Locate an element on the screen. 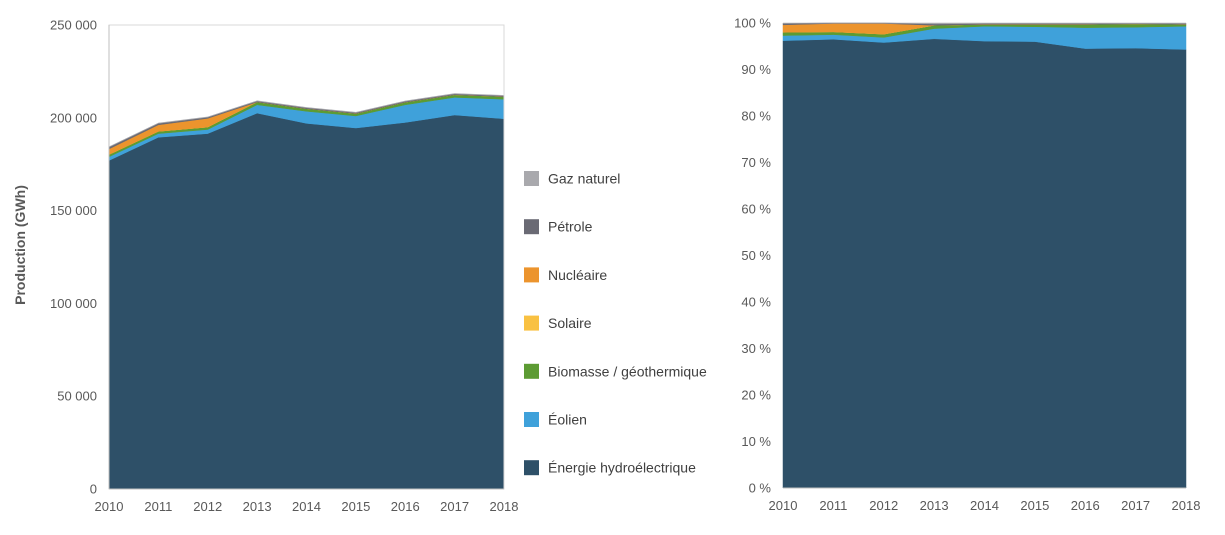 The width and height of the screenshot is (1225, 535). legend-label: Énergie hydroélectrique is located at coordinates (622, 468).